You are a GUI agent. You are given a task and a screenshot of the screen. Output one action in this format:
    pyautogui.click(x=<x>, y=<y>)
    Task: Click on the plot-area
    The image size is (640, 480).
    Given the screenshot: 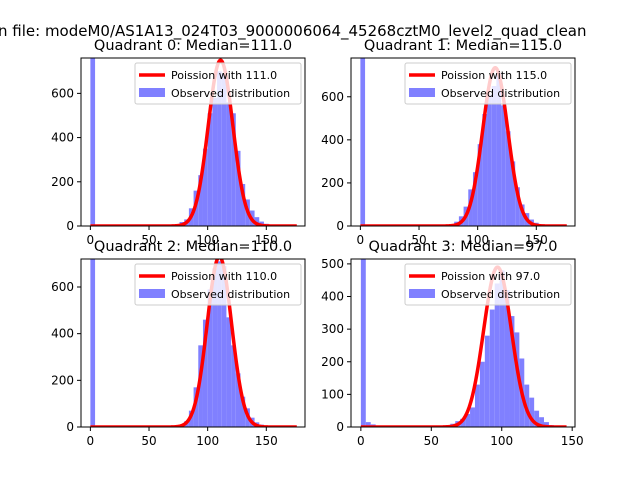 What is the action you would take?
    pyautogui.click(x=463, y=142)
    